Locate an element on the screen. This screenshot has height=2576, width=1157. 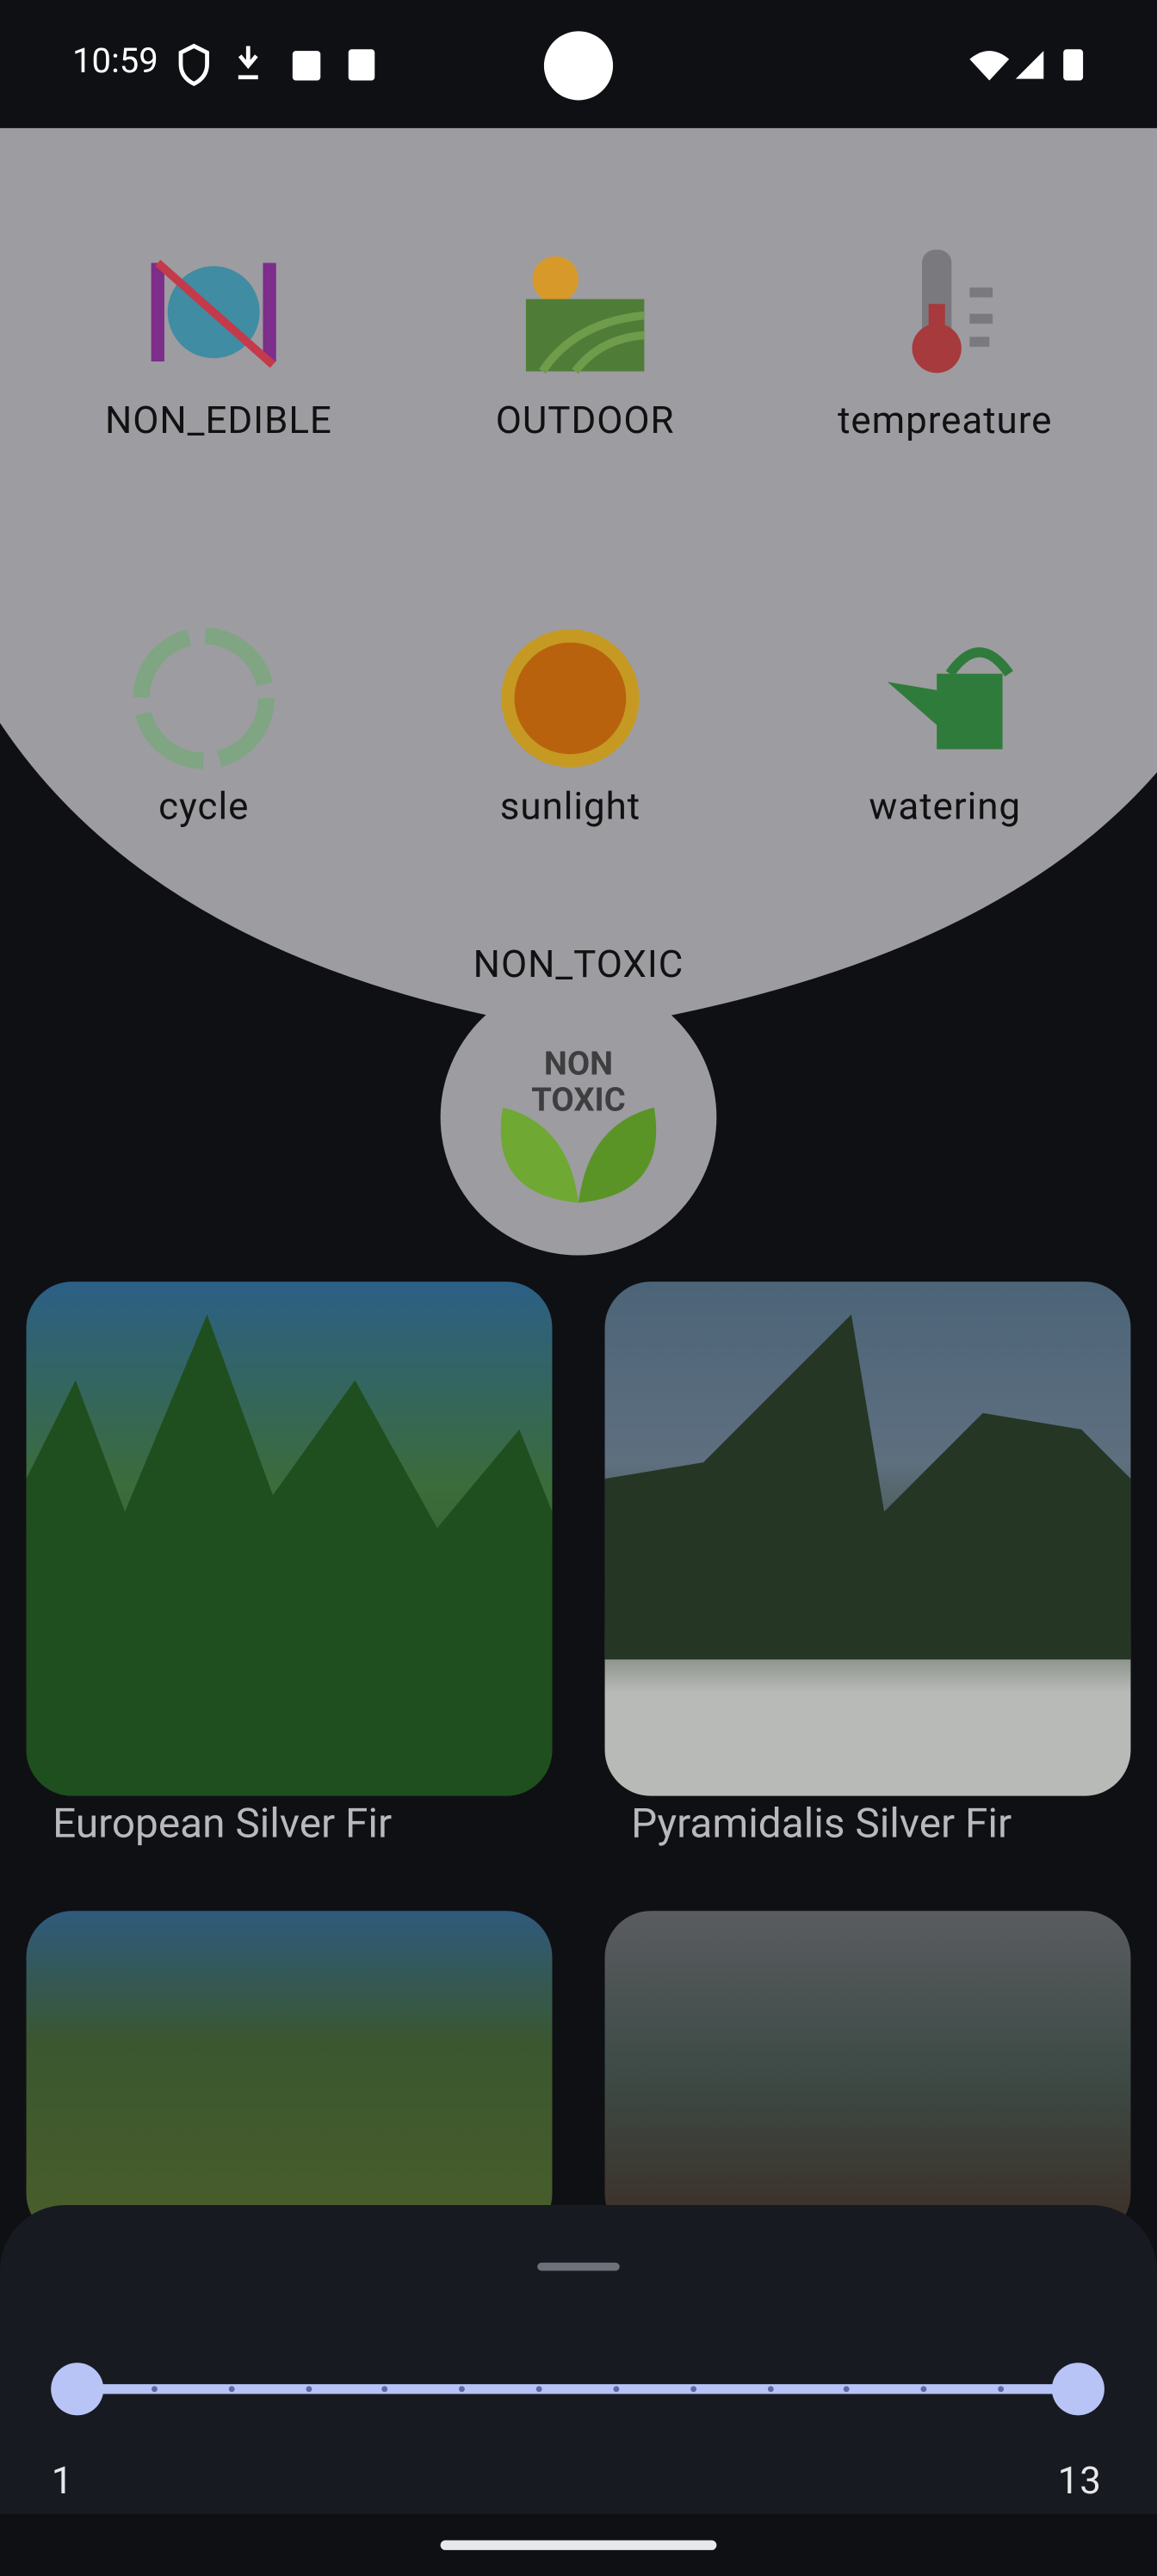
slider-thumb-min is located at coordinates (78, 2389).